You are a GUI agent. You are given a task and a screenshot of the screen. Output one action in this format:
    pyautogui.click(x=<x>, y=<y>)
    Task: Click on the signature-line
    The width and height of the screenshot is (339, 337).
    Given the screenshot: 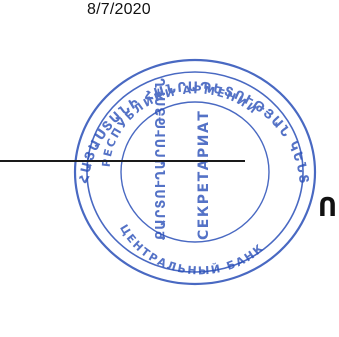 What is the action you would take?
    pyautogui.click(x=122, y=161)
    